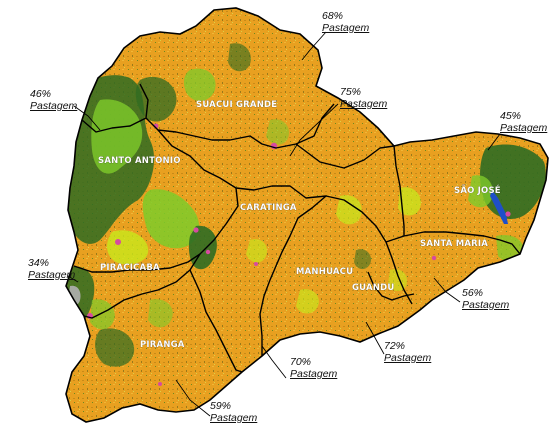 Image resolution: width=560 pixels, height=446 pixels. Describe the element at coordinates (324, 272) in the screenshot. I see `basin-label-manhuacu: MANHUACU` at that location.